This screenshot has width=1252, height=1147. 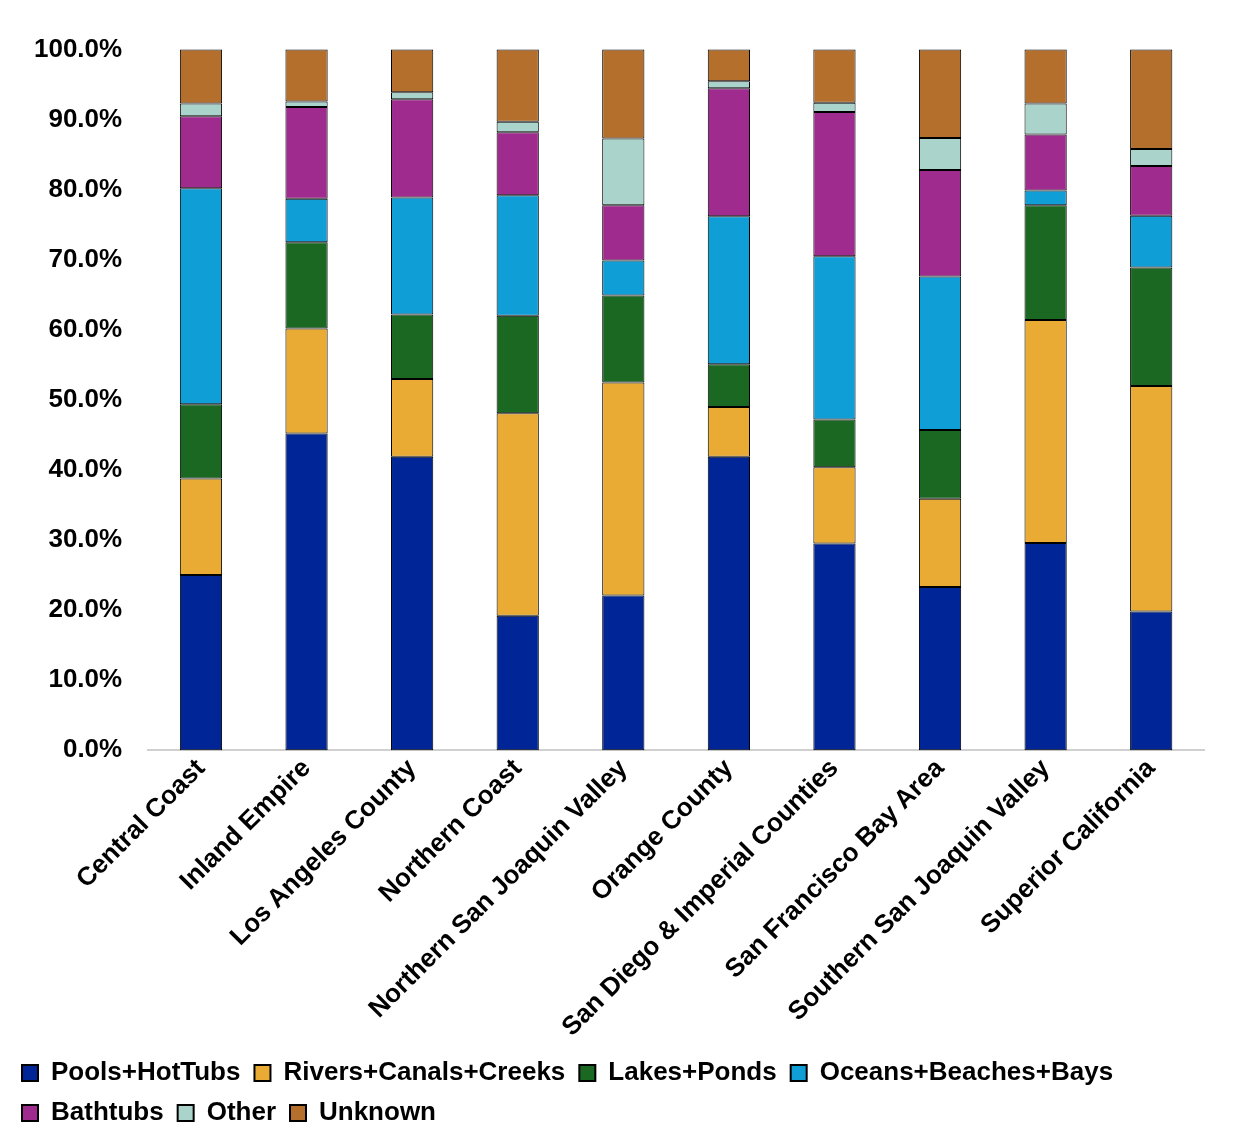 I want to click on y-tick-label: 30.0%, so click(x=85, y=538).